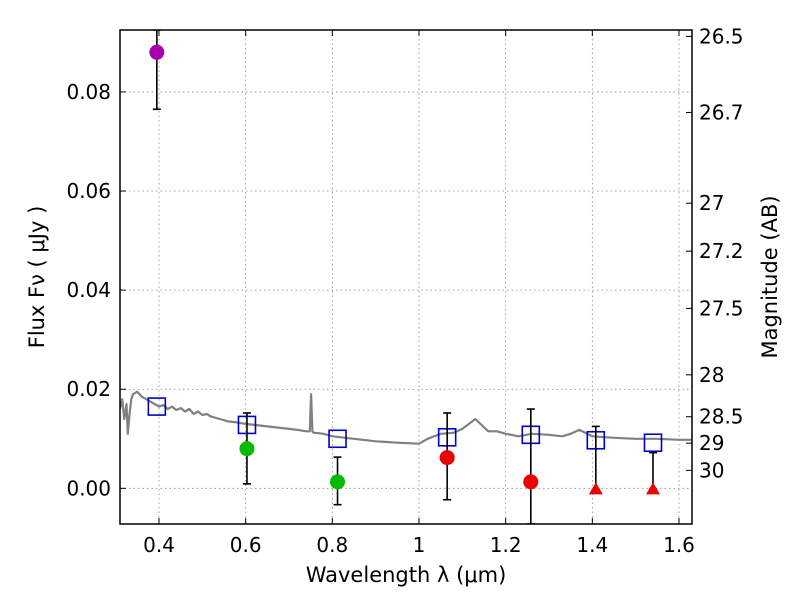  What do you see at coordinates (721, 308) in the screenshot?
I see `magnitude-tick-label: 27.5` at bounding box center [721, 308].